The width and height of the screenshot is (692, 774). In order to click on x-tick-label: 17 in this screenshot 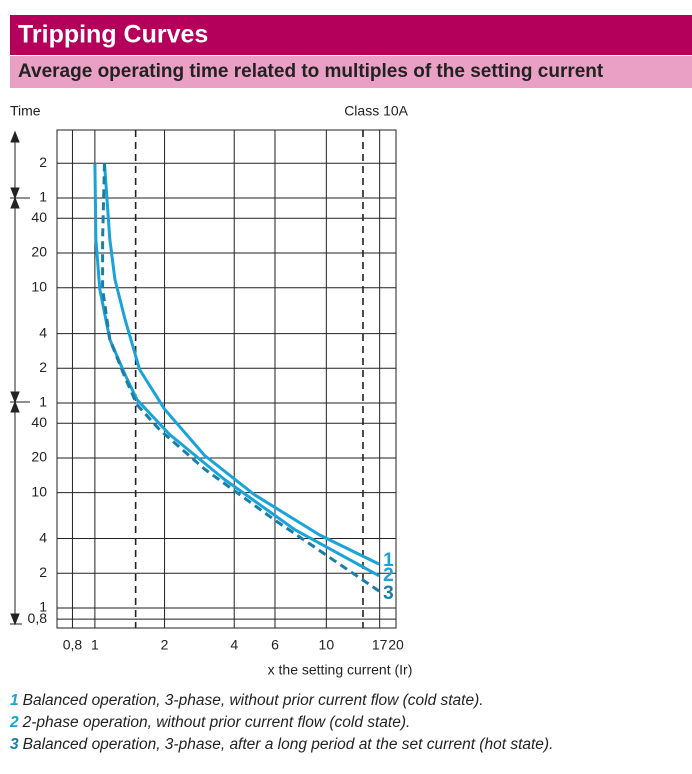, I will do `click(380, 645)`.